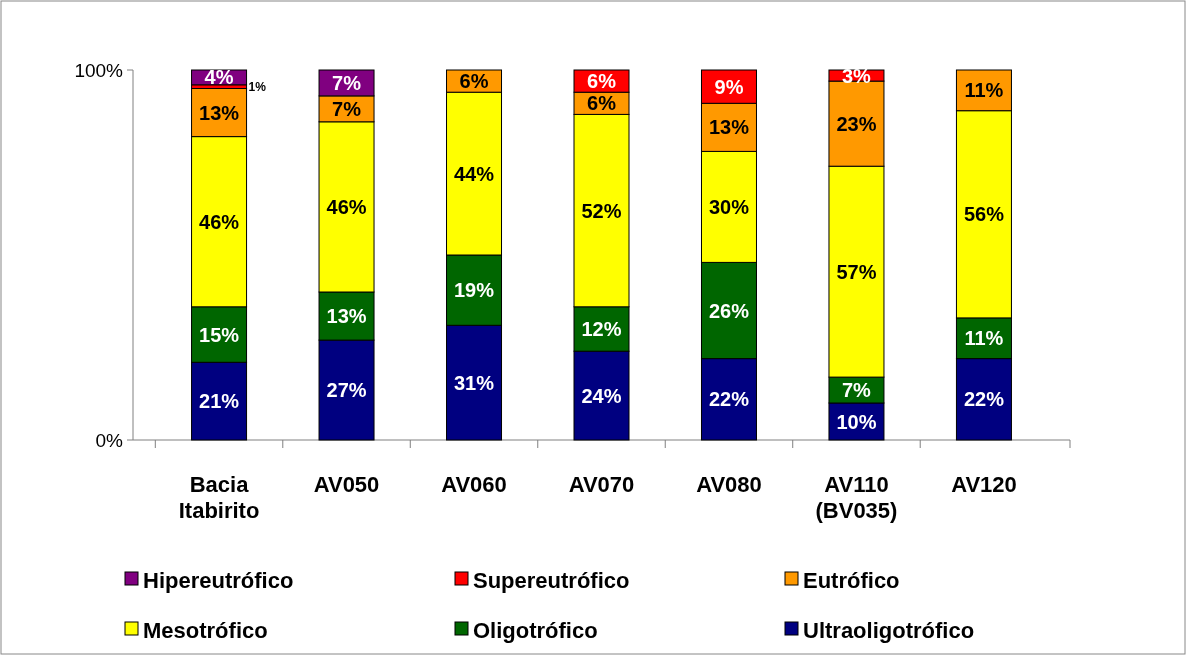  Describe the element at coordinates (219, 77) in the screenshot. I see `data-label: 4%` at that location.